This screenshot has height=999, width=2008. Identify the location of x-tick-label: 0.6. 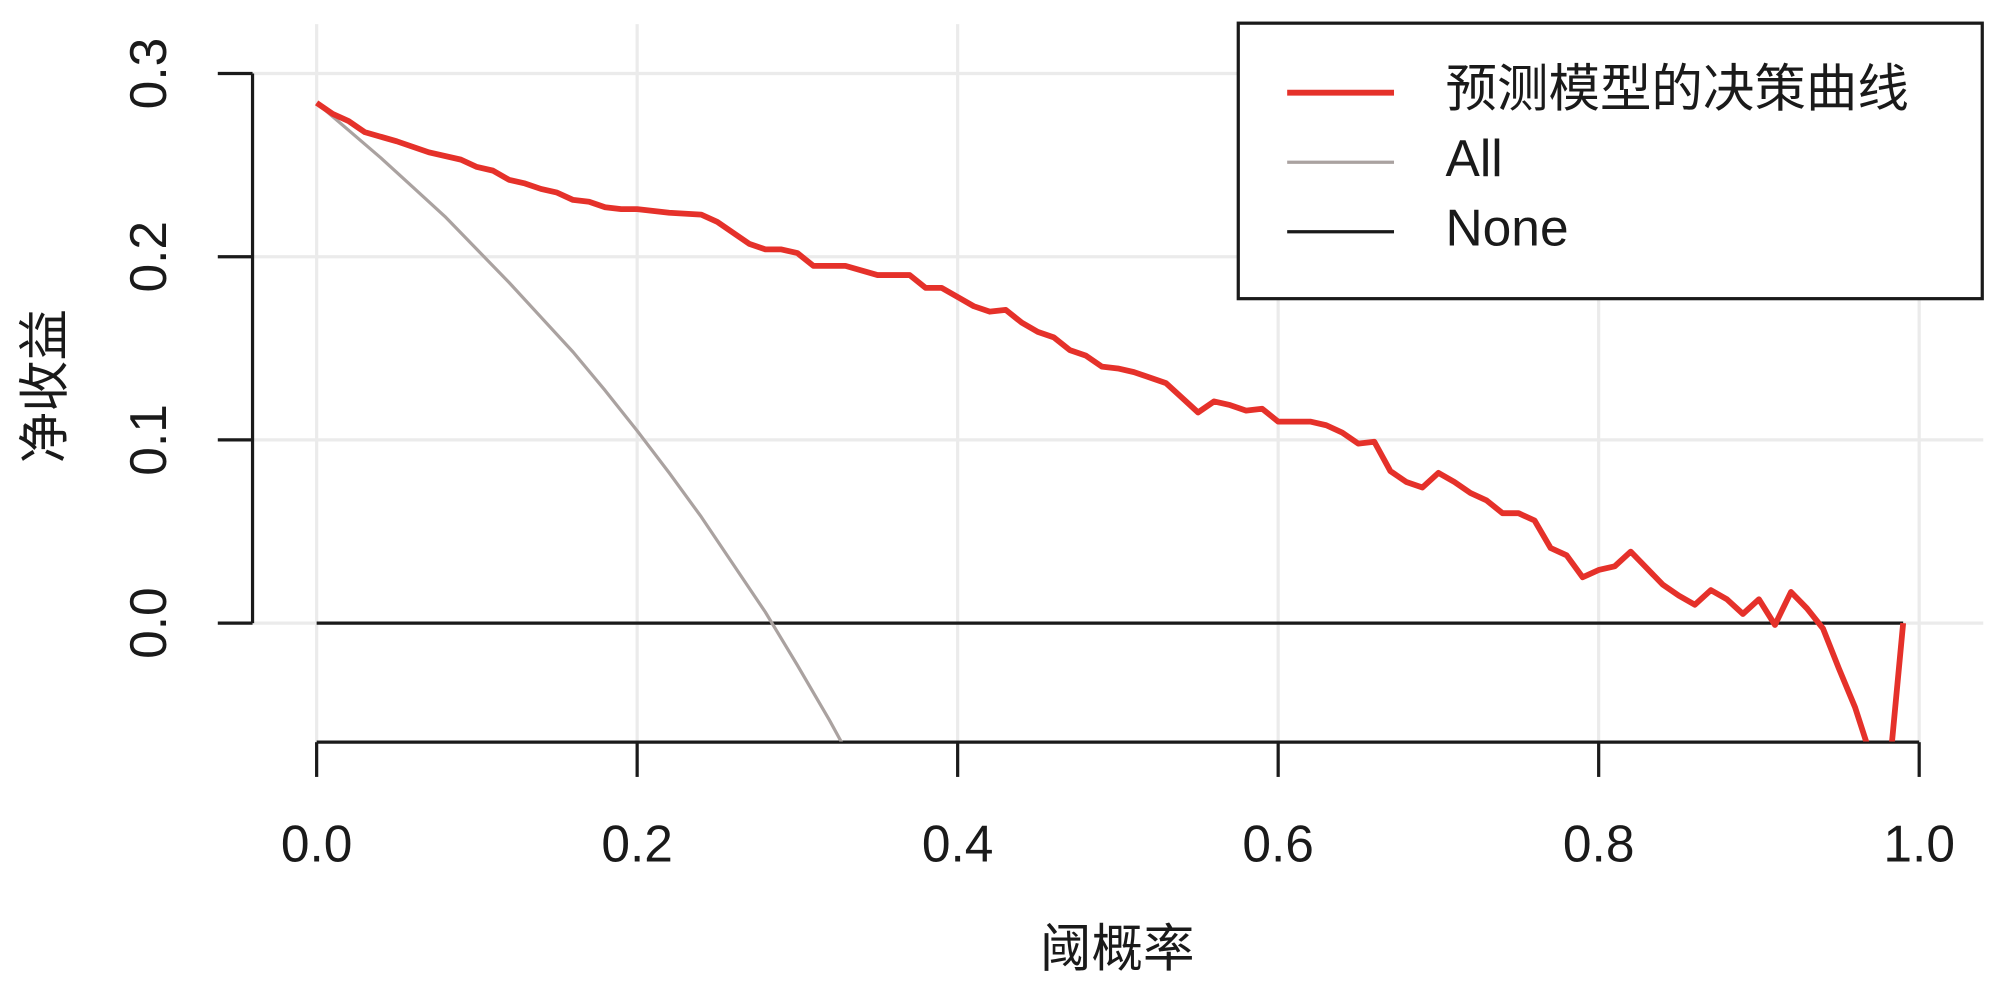
(1278, 843).